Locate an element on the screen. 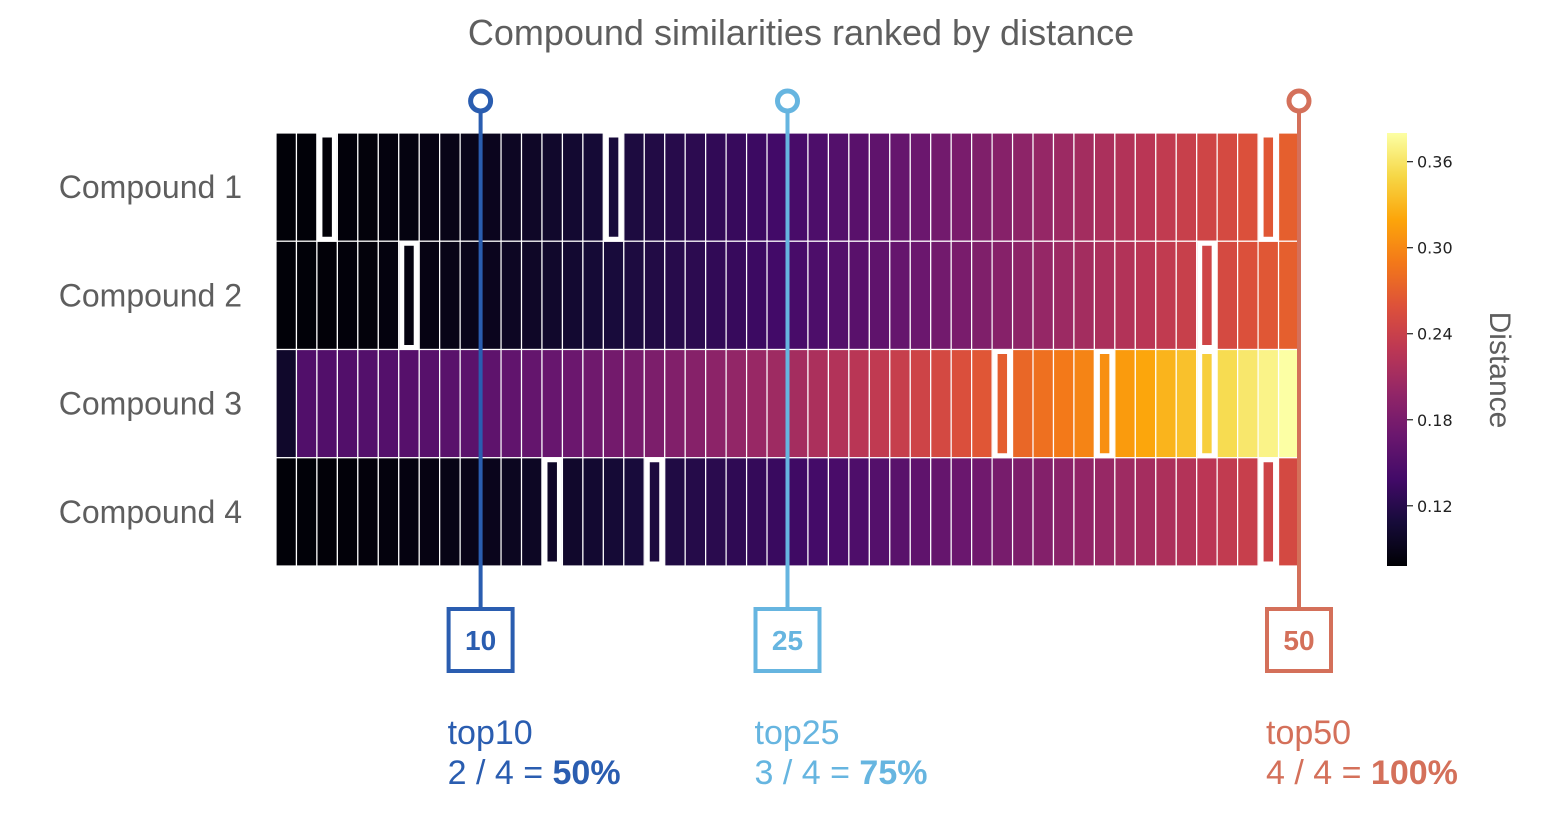 The height and width of the screenshot is (826, 1566). marker-label: 50 is located at coordinates (1298, 640).